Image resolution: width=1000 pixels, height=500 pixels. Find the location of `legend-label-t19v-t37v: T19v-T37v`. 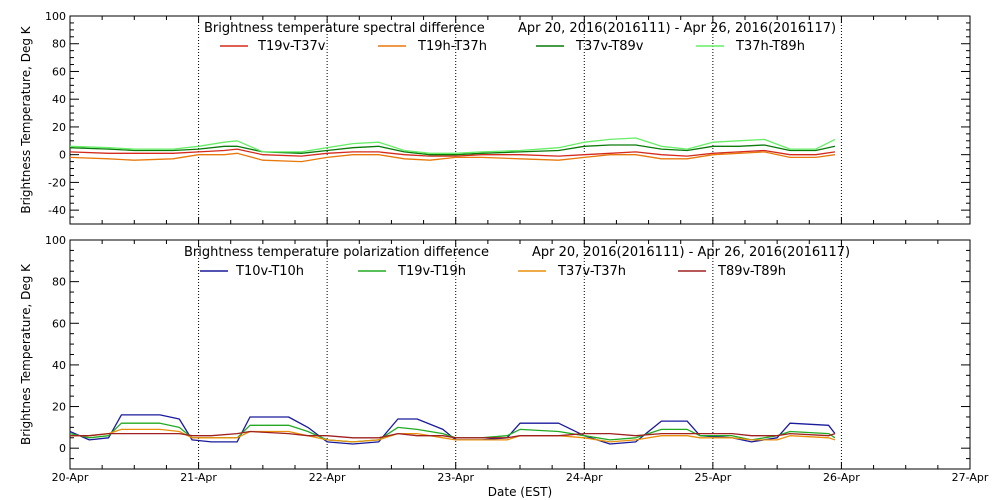

legend-label-t19v-t37v: T19v-T37v is located at coordinates (291, 46).